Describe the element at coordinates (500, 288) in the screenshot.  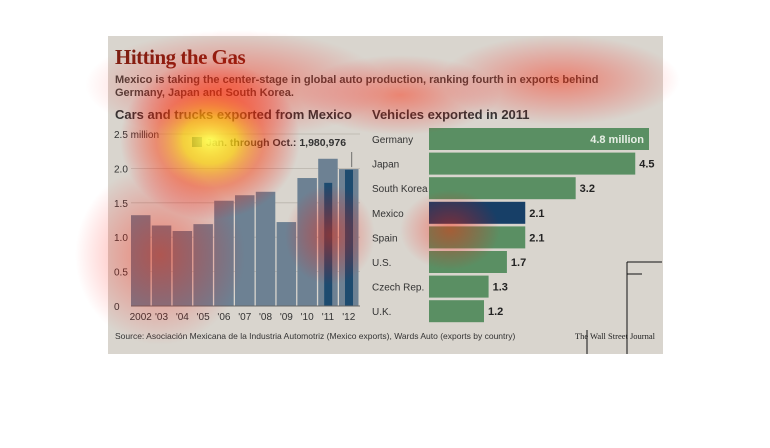
I see `data-label: 1.3` at that location.